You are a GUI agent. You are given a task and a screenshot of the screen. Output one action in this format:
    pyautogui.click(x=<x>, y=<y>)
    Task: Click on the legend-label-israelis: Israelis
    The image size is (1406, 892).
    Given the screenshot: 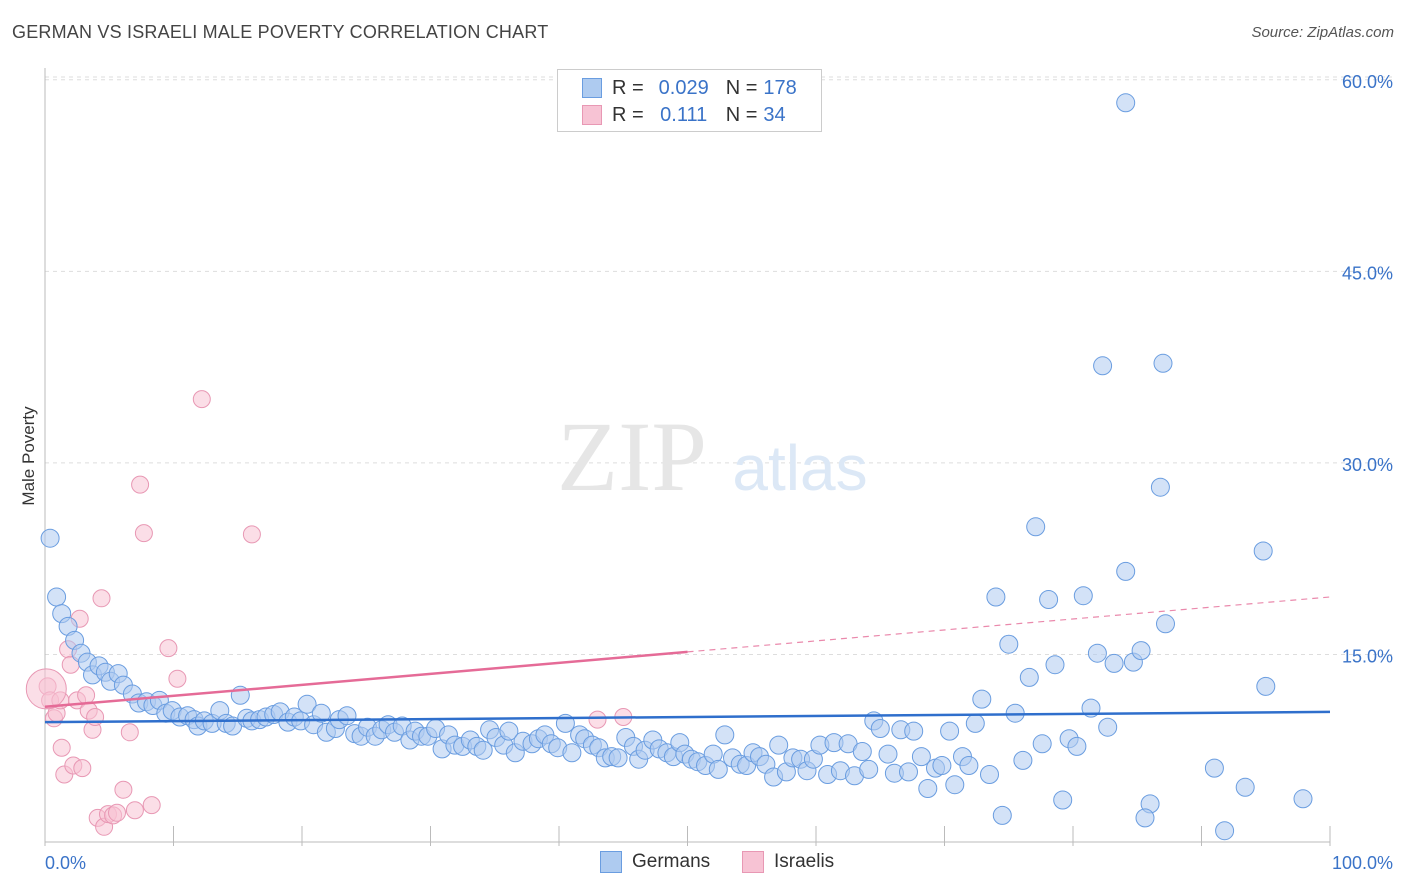 What is the action you would take?
    pyautogui.click(x=804, y=861)
    